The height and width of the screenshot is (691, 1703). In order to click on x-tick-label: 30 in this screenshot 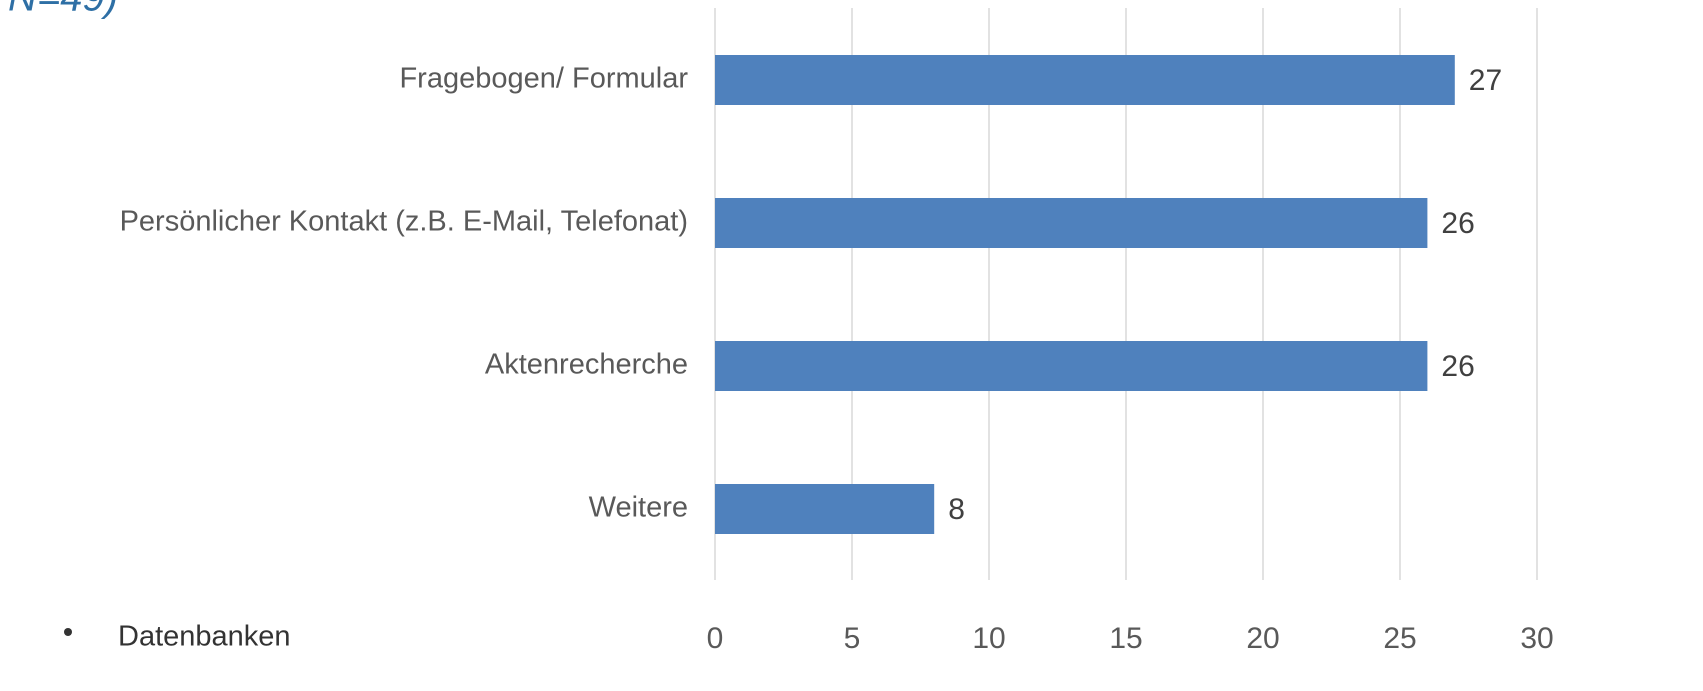, I will do `click(1536, 638)`.